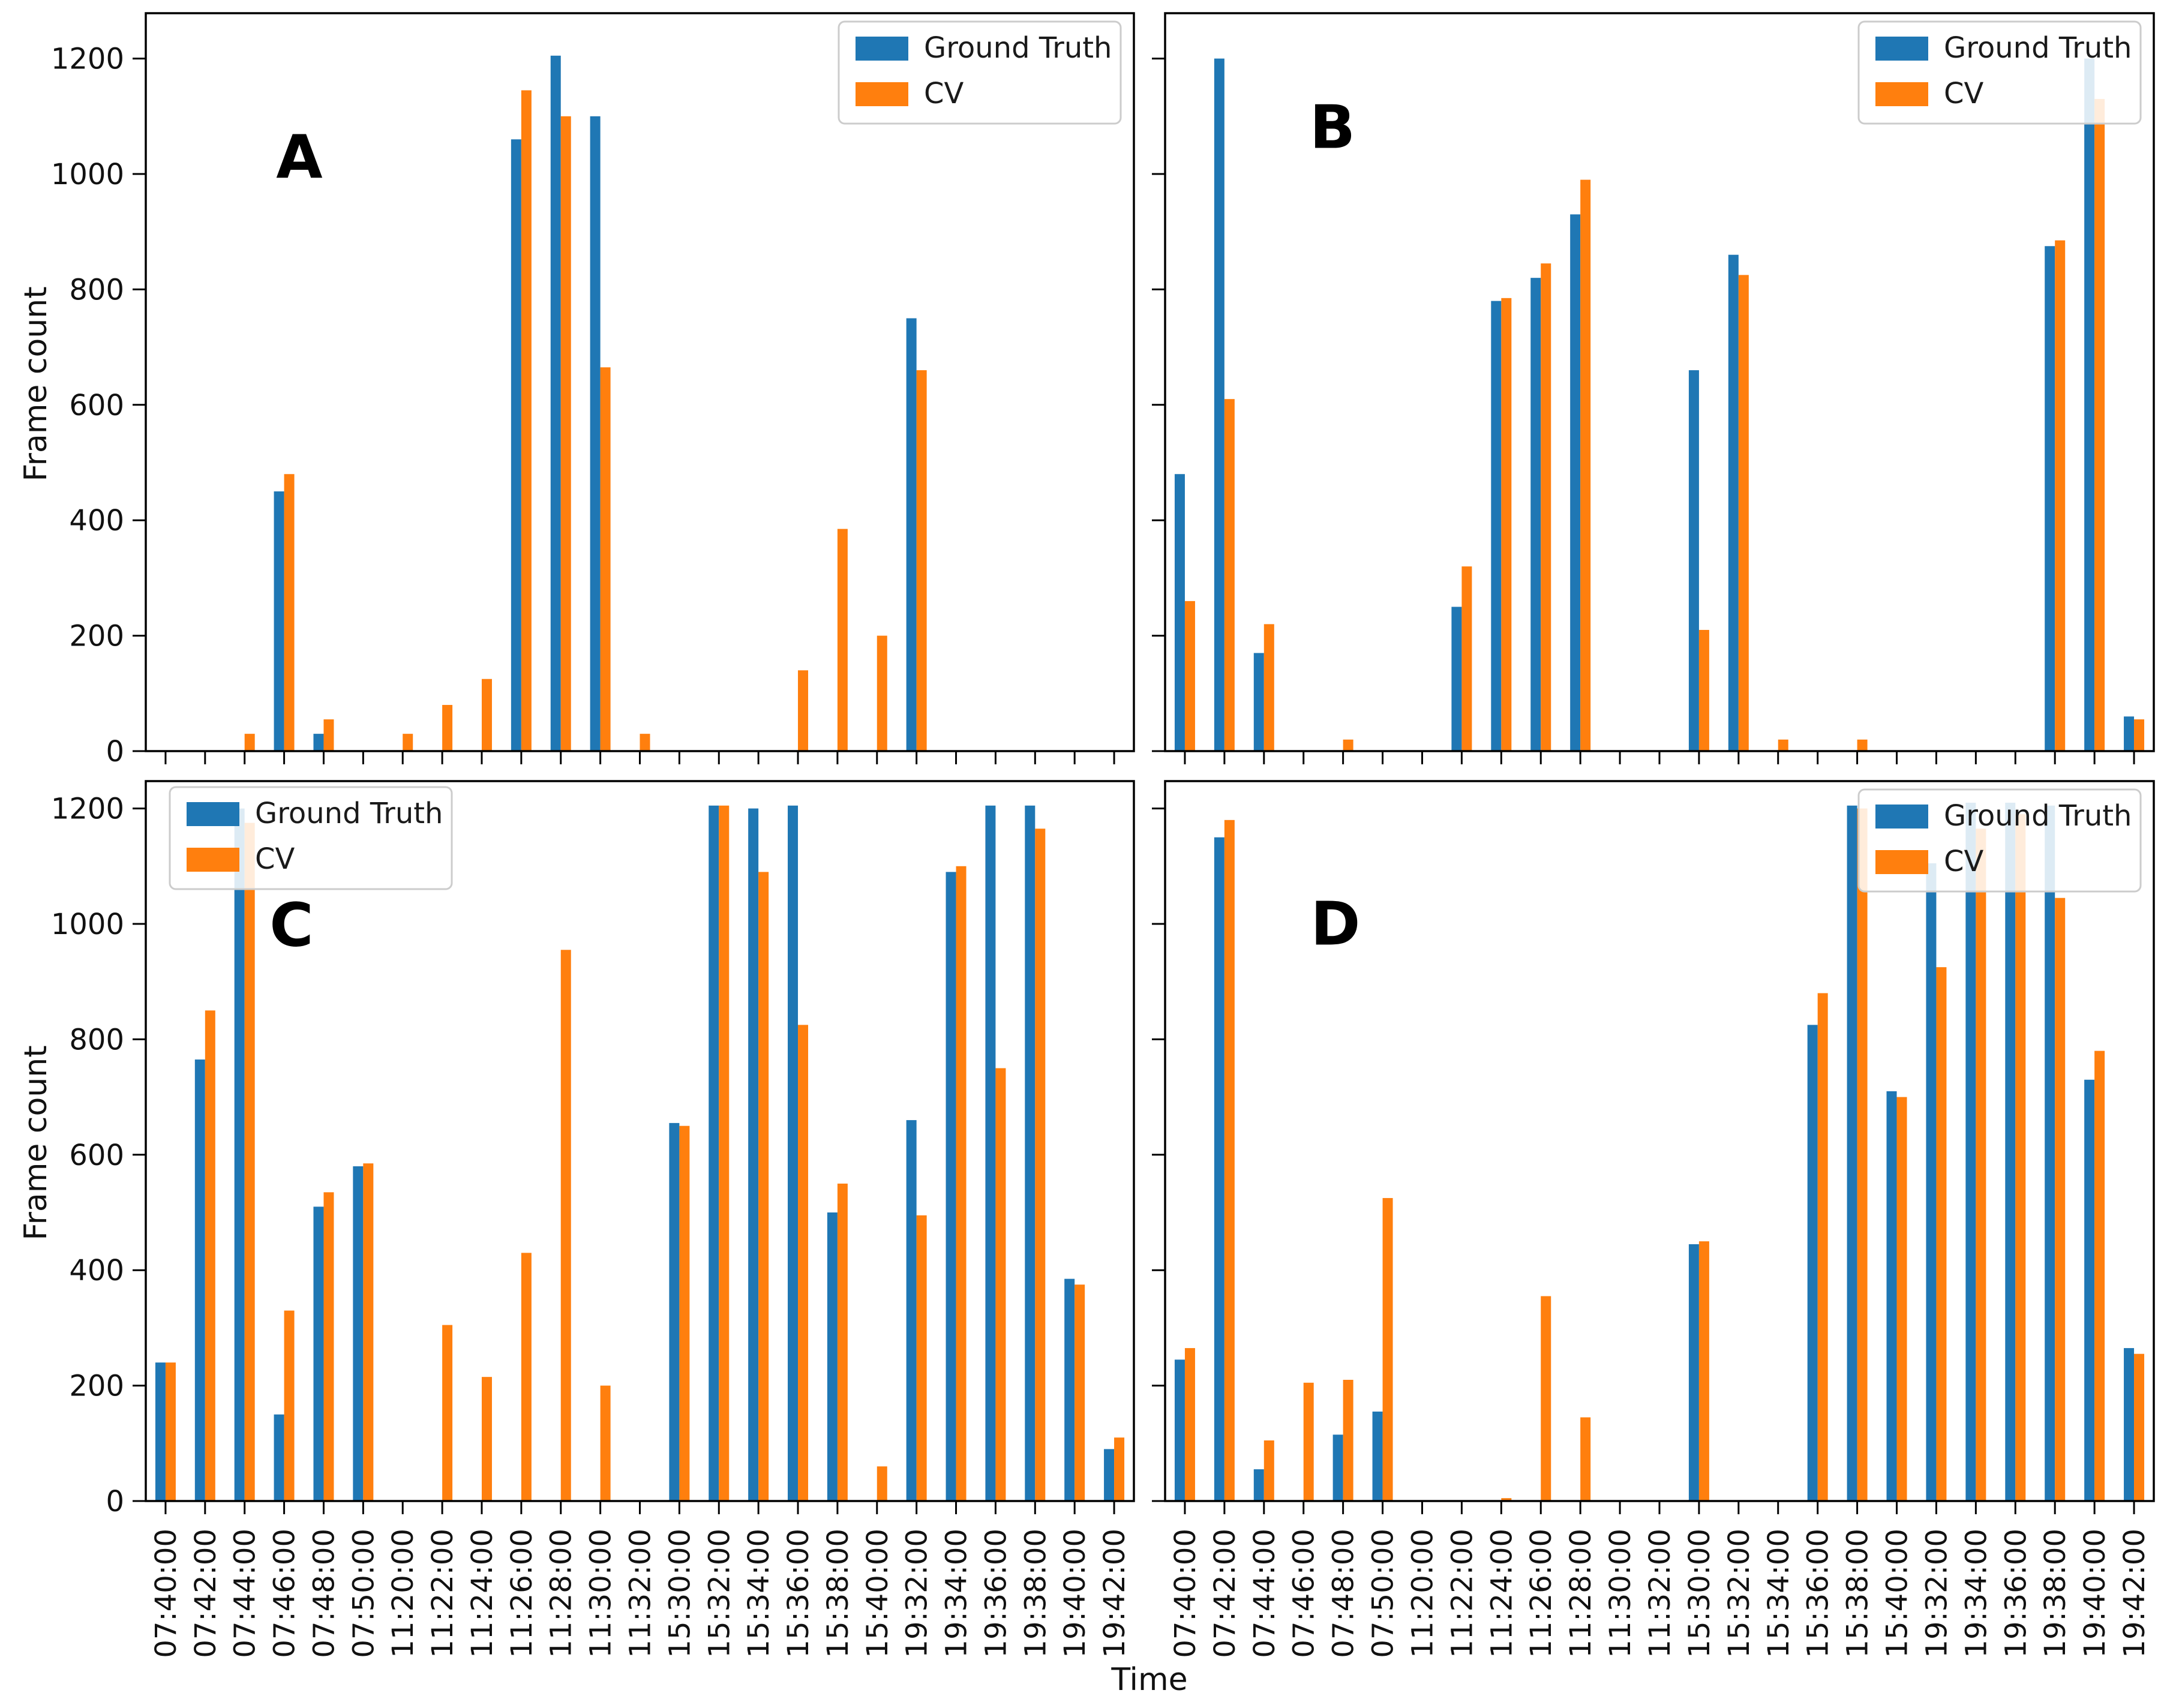 The image size is (2173, 1708). What do you see at coordinates (213, 860) in the screenshot?
I see `legend-swatch-cv` at bounding box center [213, 860].